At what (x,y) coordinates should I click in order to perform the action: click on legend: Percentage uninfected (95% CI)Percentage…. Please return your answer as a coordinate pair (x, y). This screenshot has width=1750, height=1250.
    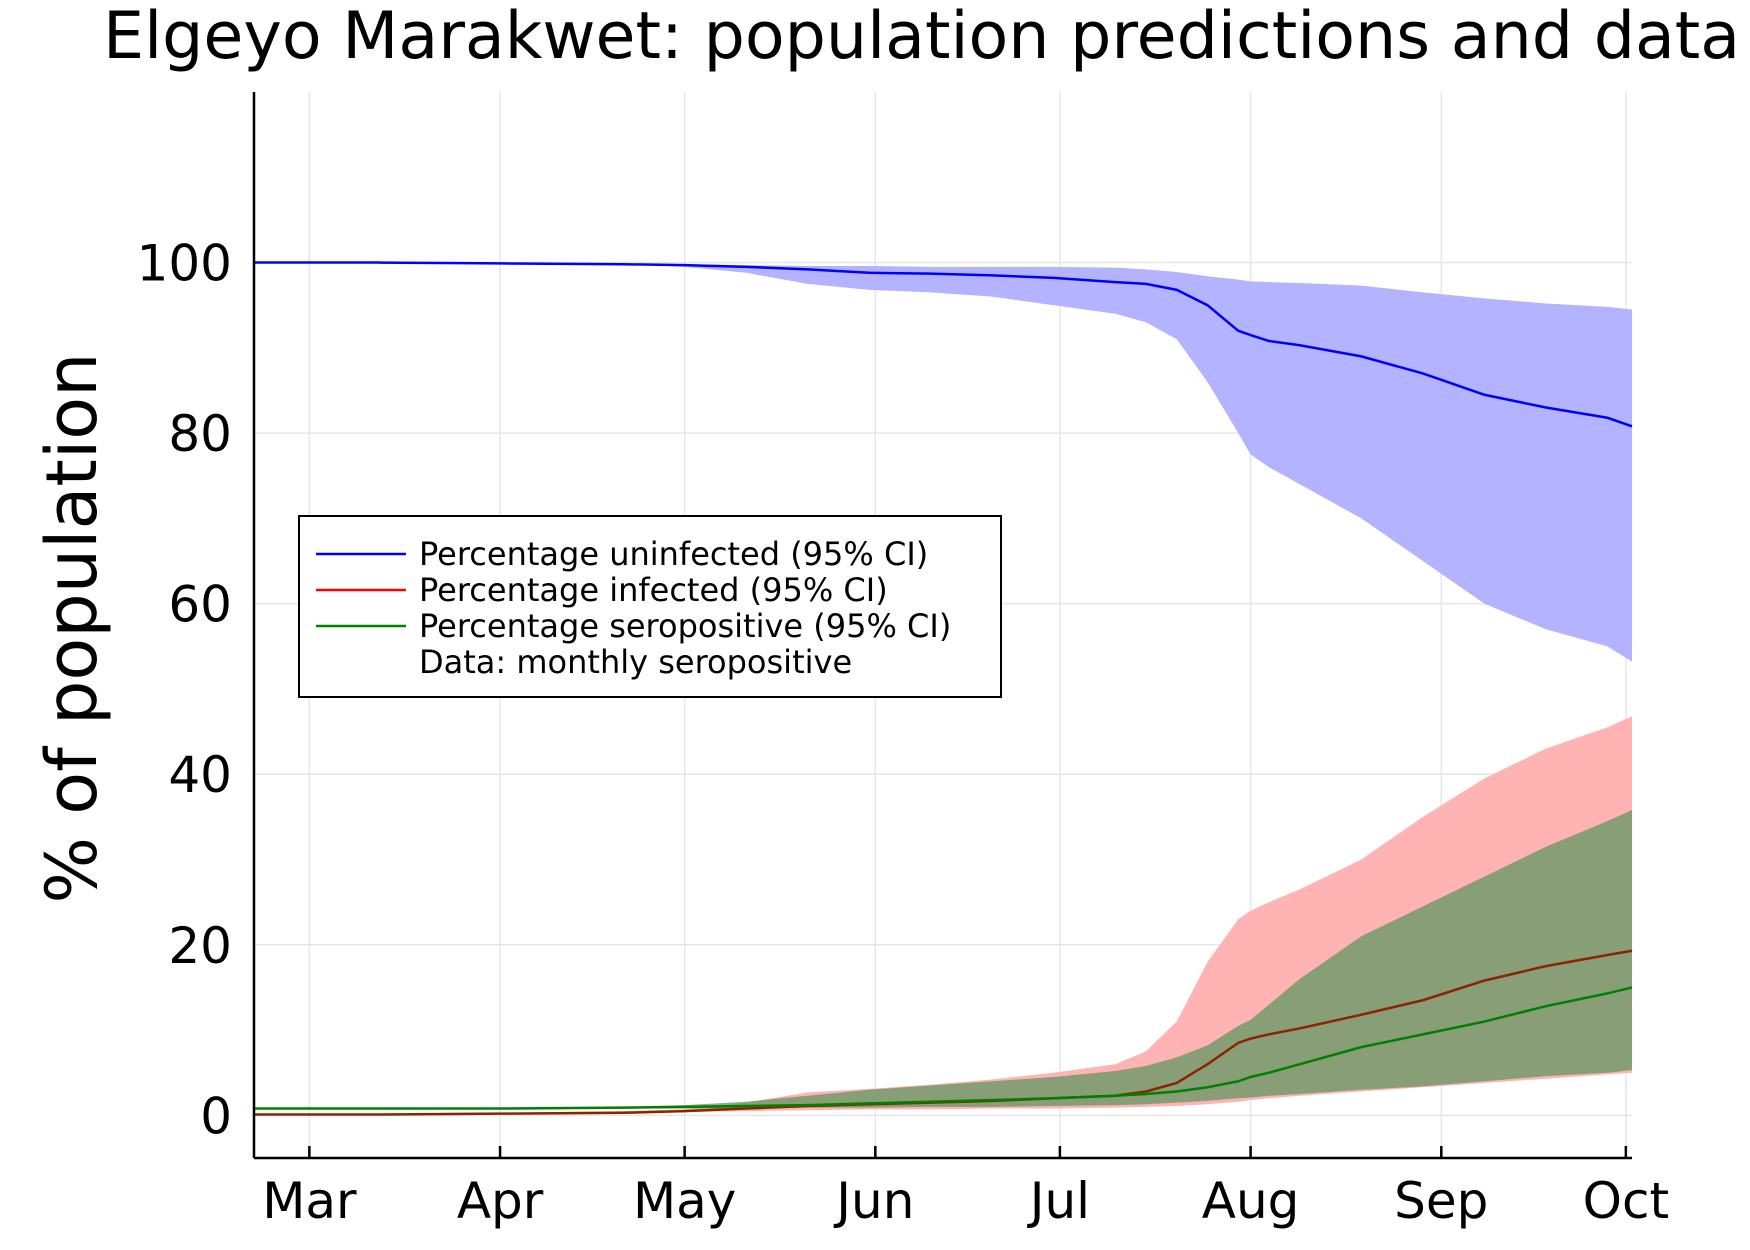
    Looking at the image, I should click on (650, 606).